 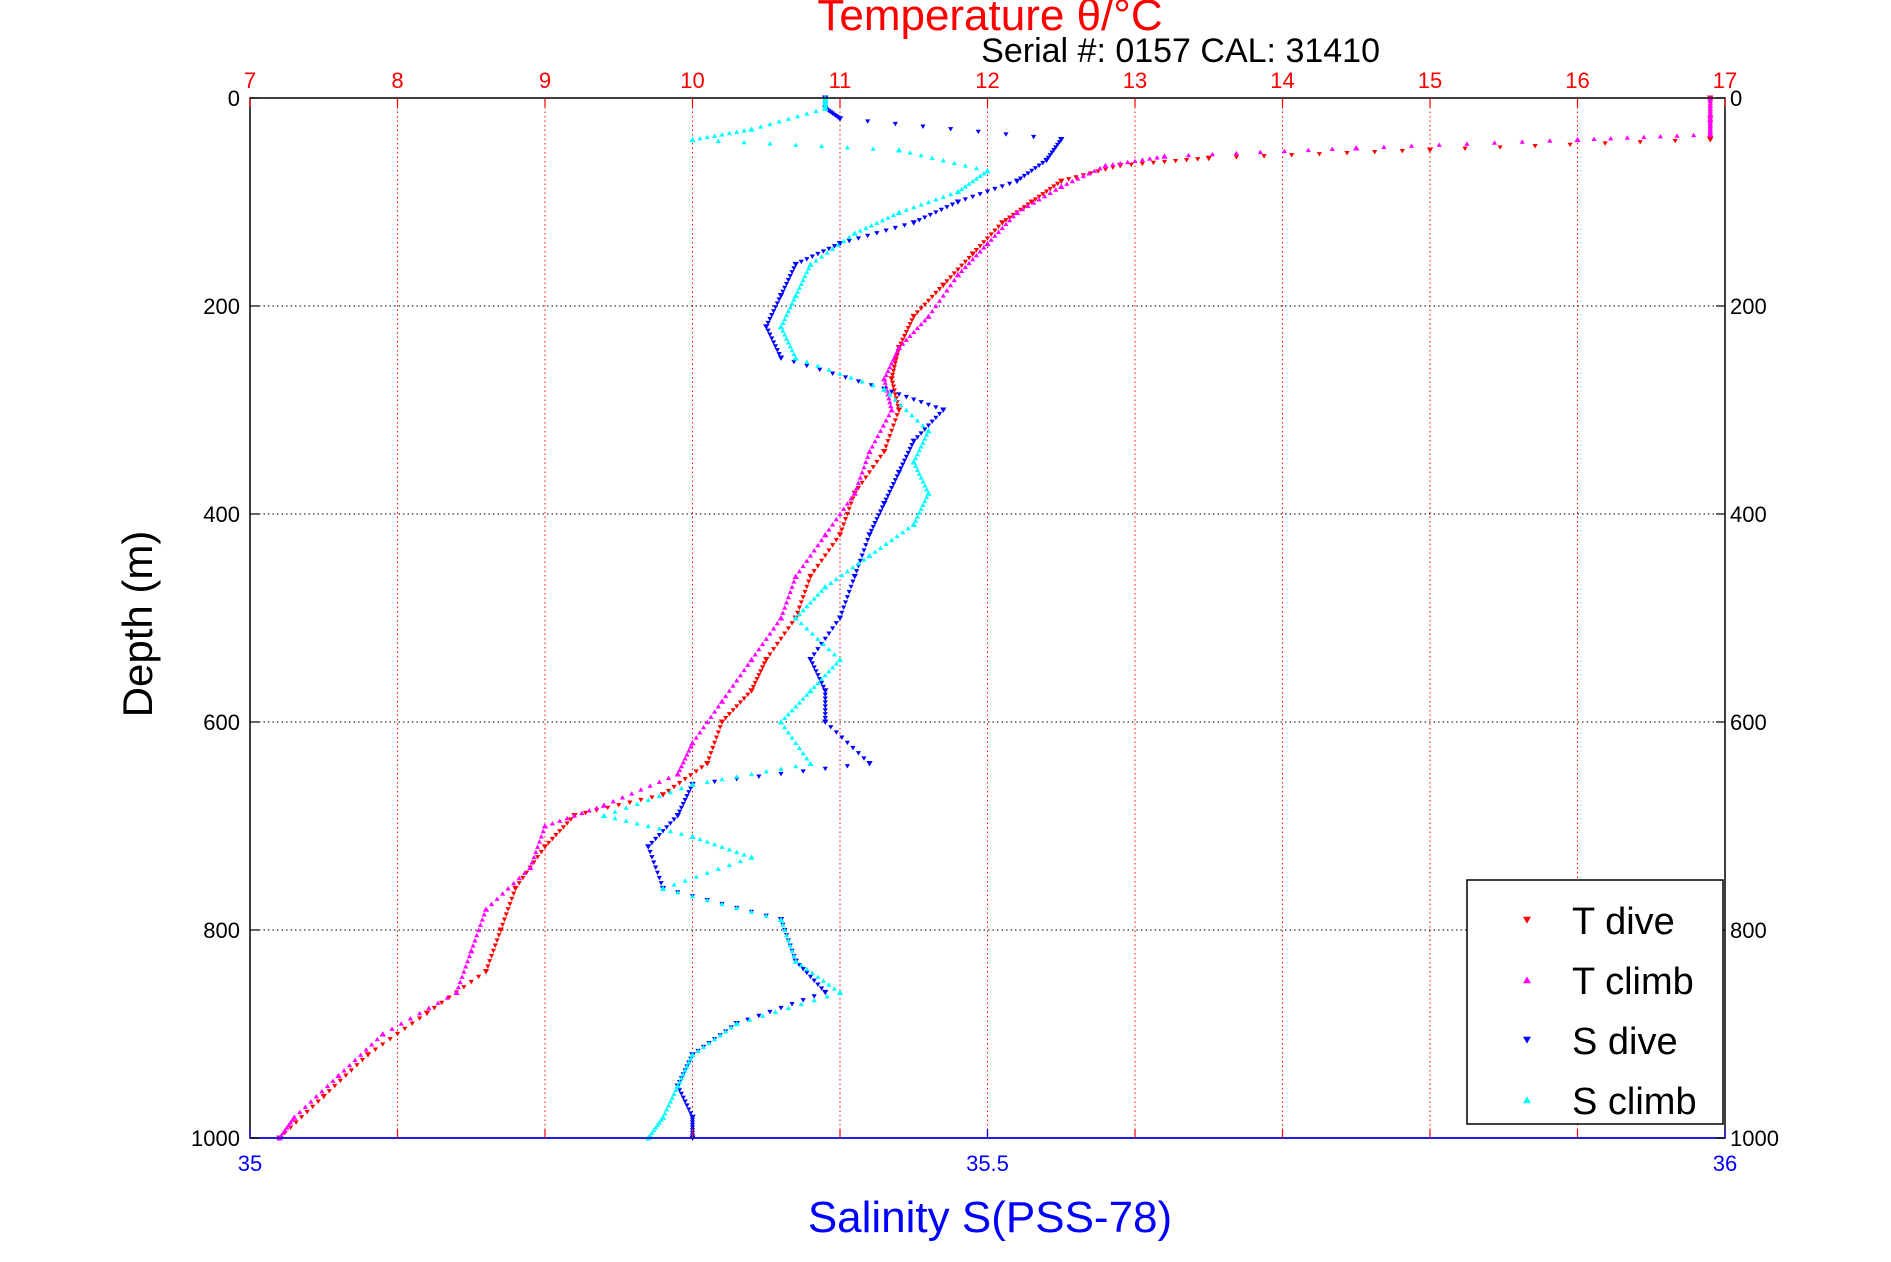 What do you see at coordinates (221, 930) in the screenshot?
I see `y-tick-label-left: 800` at bounding box center [221, 930].